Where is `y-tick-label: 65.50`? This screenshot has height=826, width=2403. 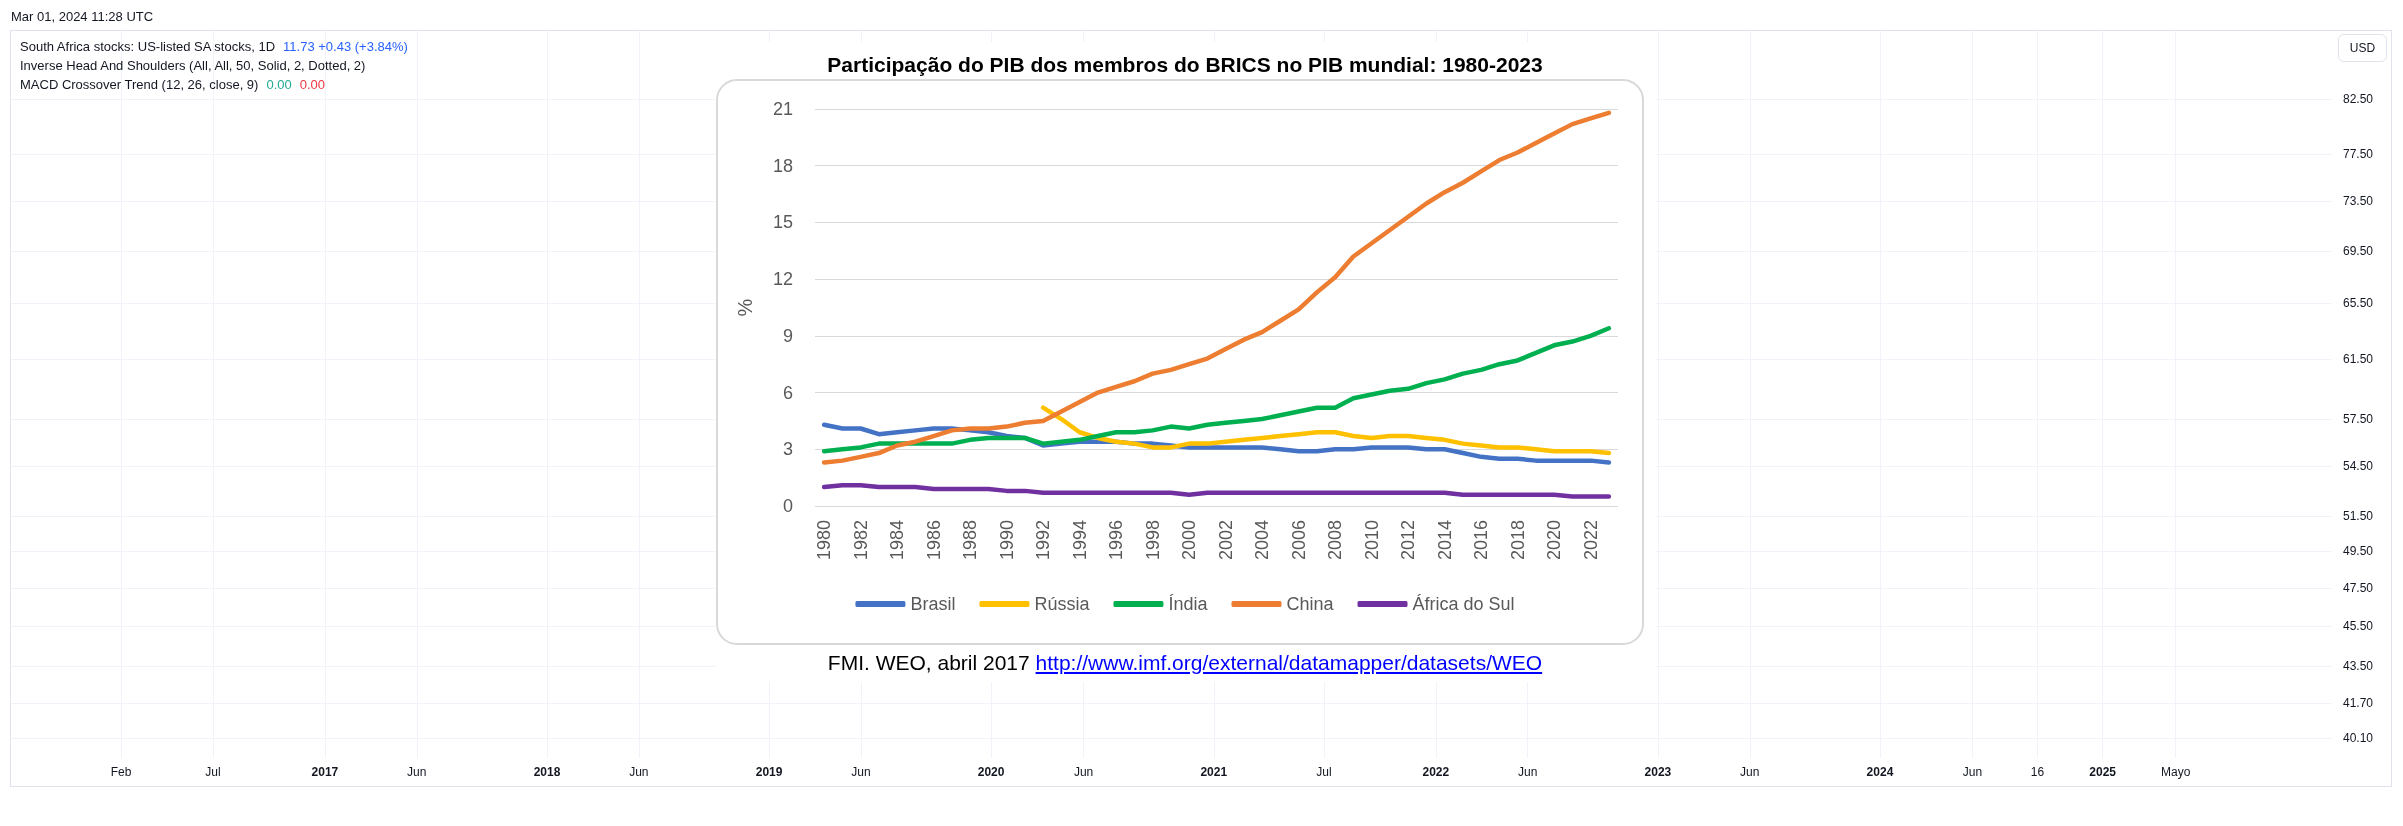 y-tick-label: 65.50 is located at coordinates (2358, 303).